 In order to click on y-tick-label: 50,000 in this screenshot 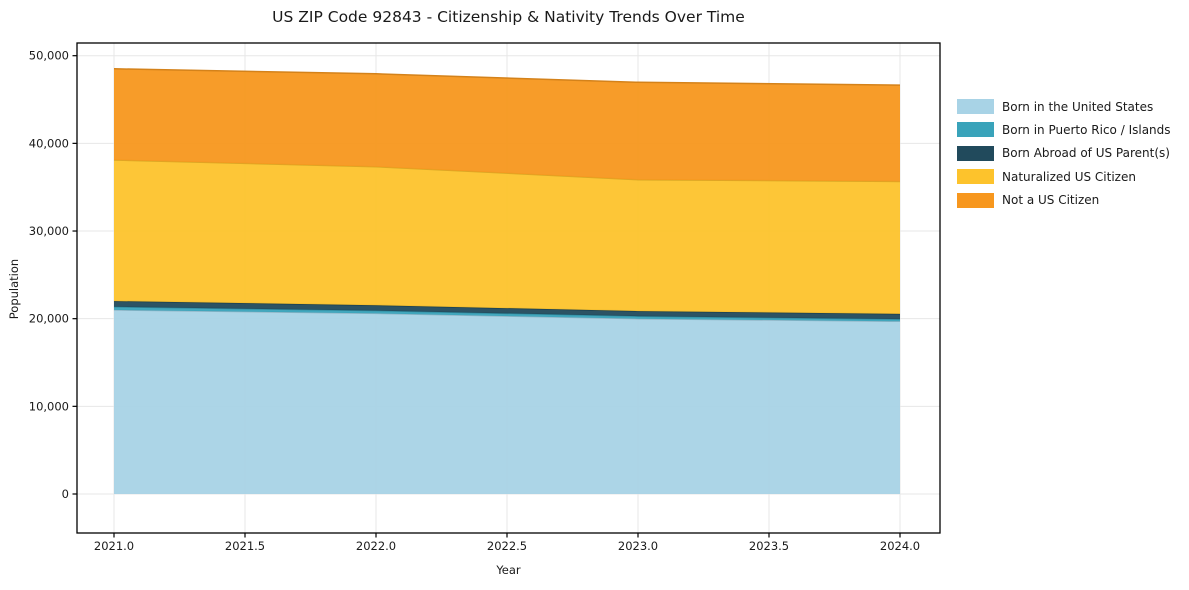, I will do `click(49, 56)`.